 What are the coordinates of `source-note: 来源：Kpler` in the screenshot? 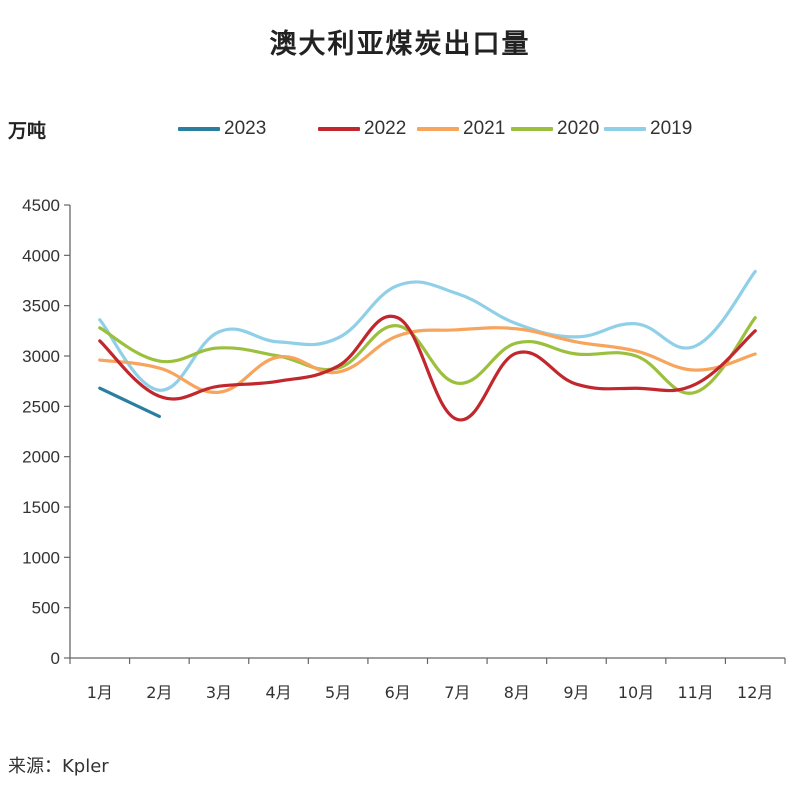 It's located at (58, 766).